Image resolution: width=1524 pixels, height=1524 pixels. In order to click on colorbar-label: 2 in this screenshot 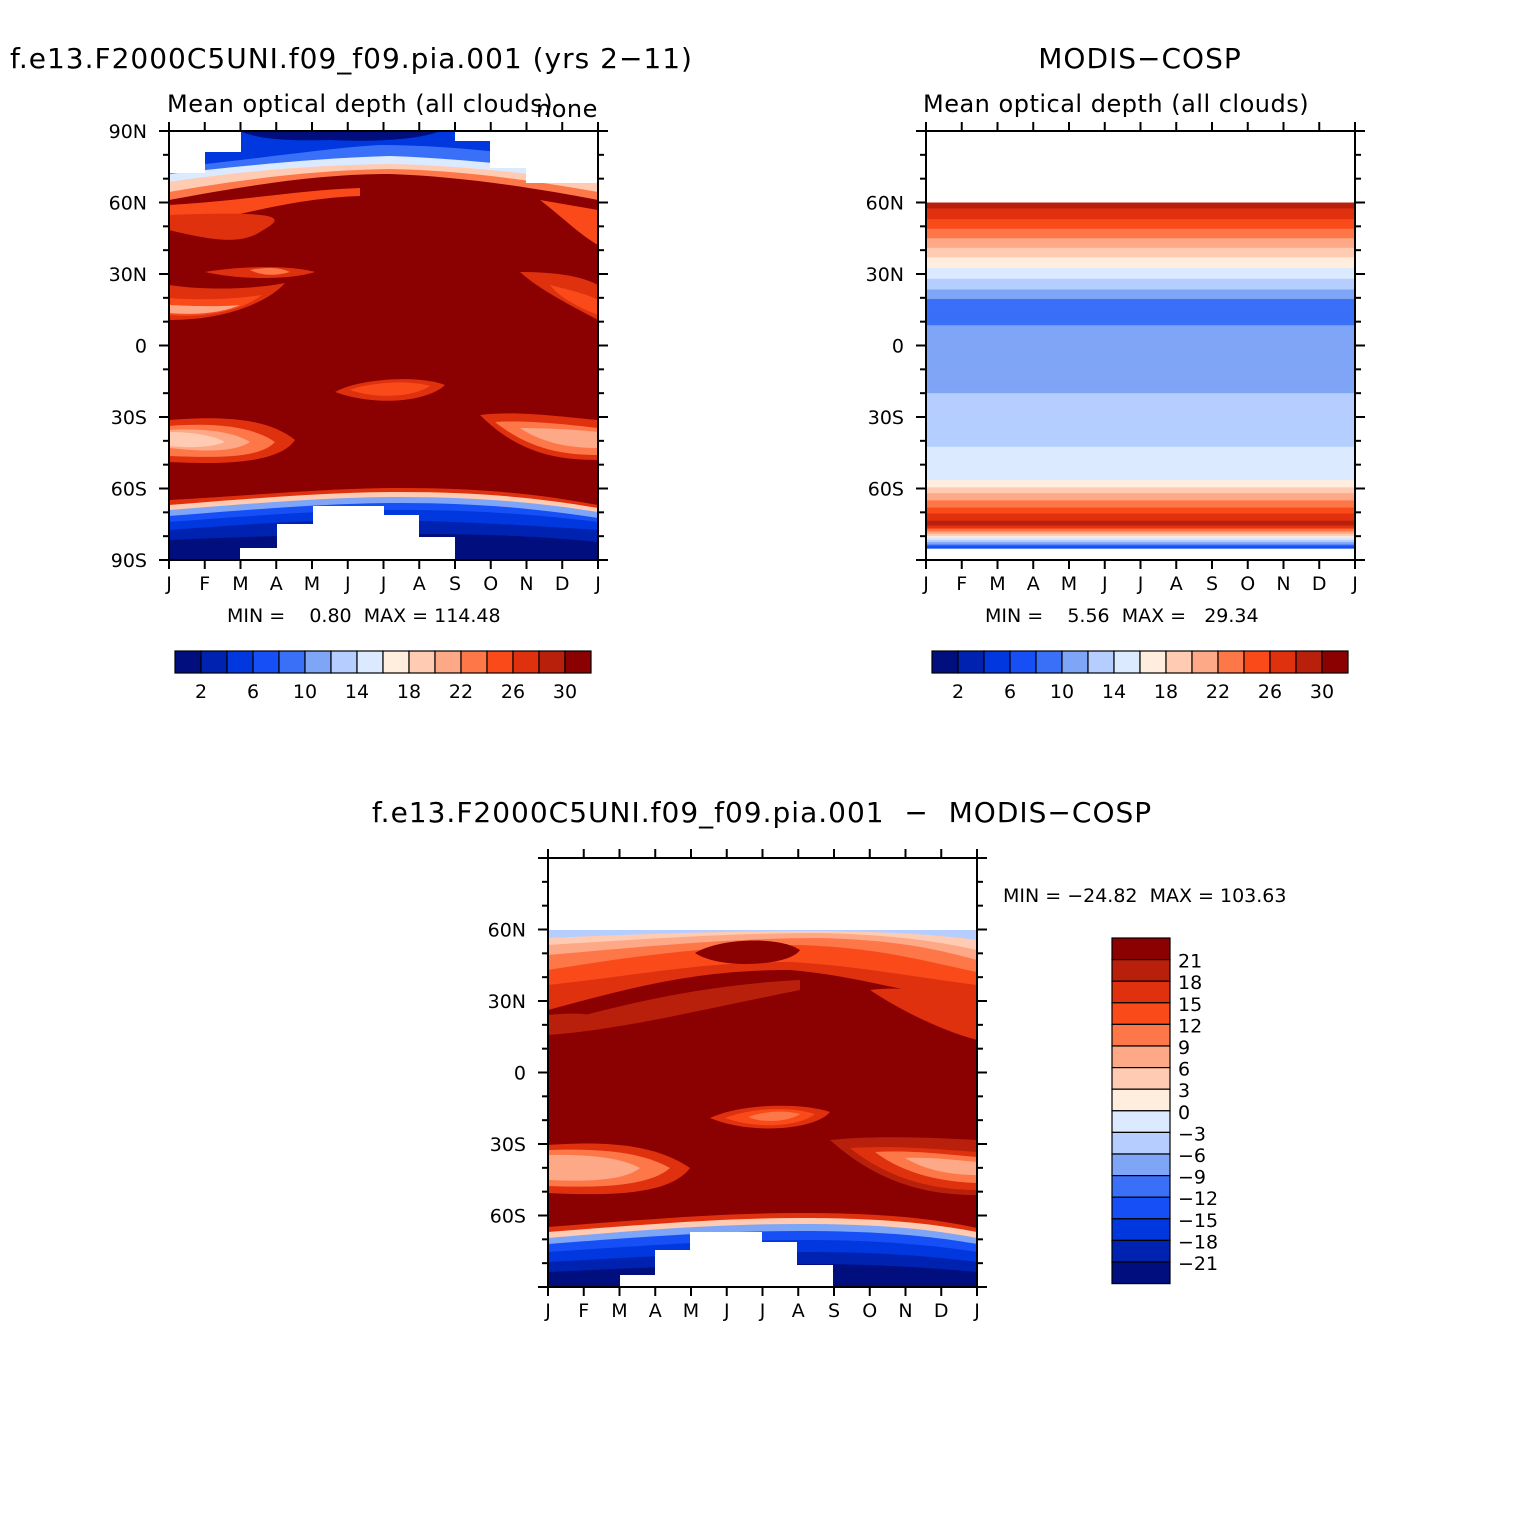, I will do `click(958, 692)`.